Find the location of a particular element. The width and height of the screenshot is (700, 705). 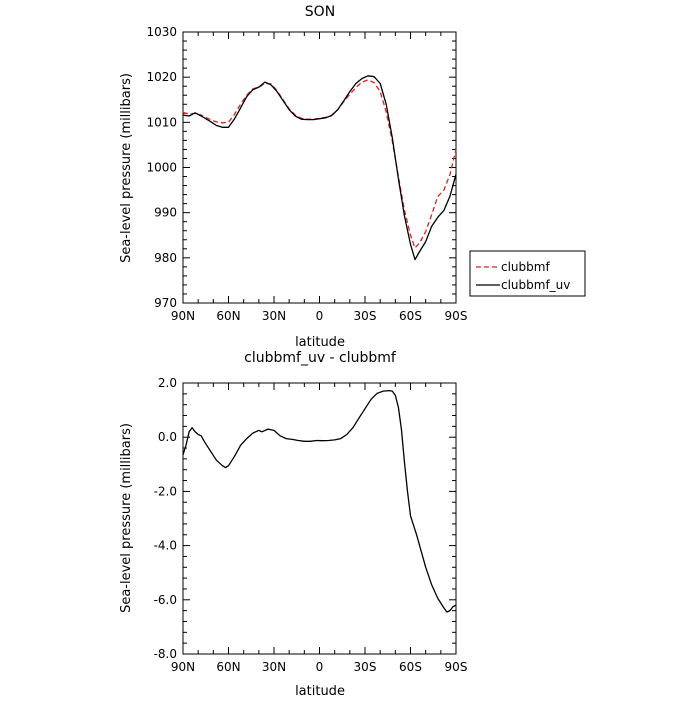

bottom-y-tick-label: -4.0 is located at coordinates (165, 546).